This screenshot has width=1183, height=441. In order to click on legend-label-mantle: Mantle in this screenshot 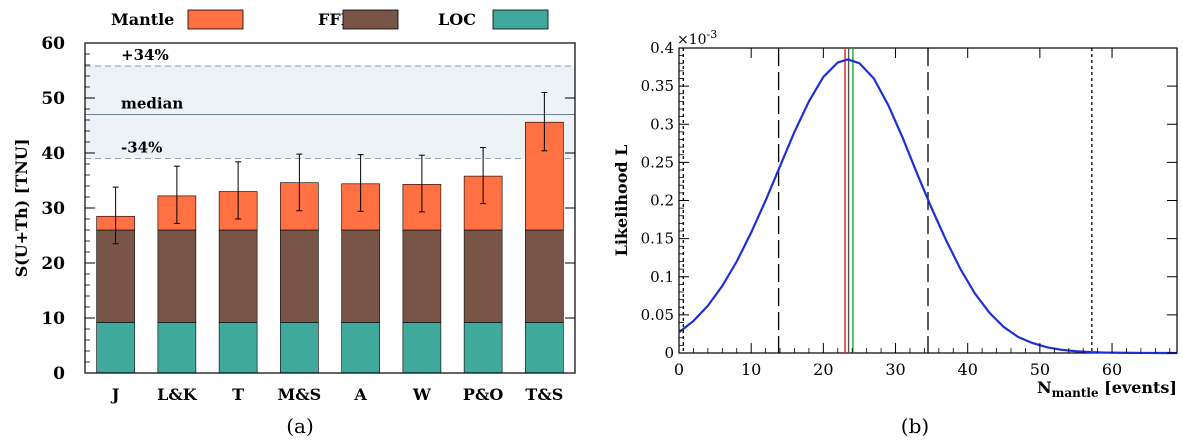, I will do `click(142, 19)`.